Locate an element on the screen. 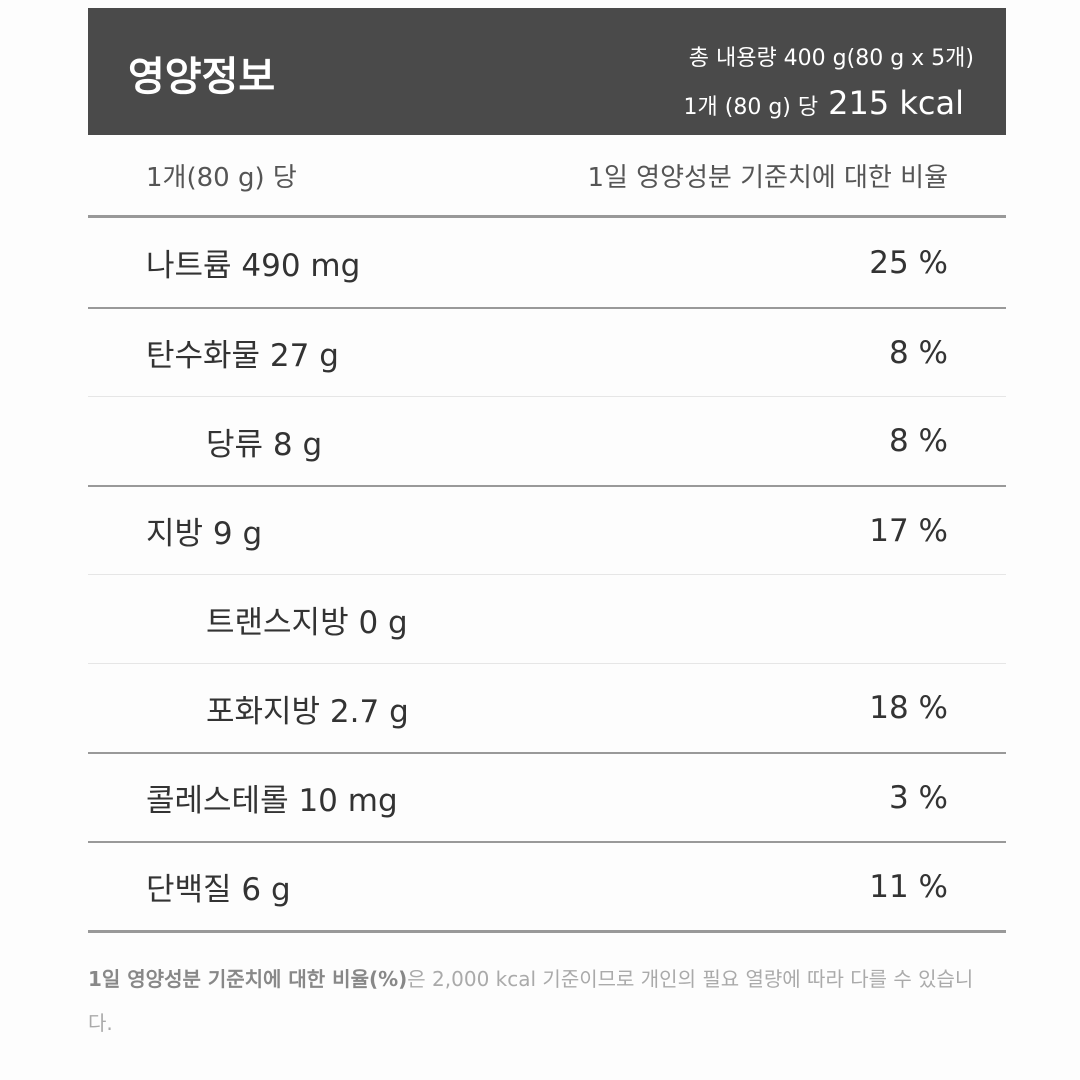  nutrient-row: 포화지방 2.7 g 18 % is located at coordinates (547, 707).